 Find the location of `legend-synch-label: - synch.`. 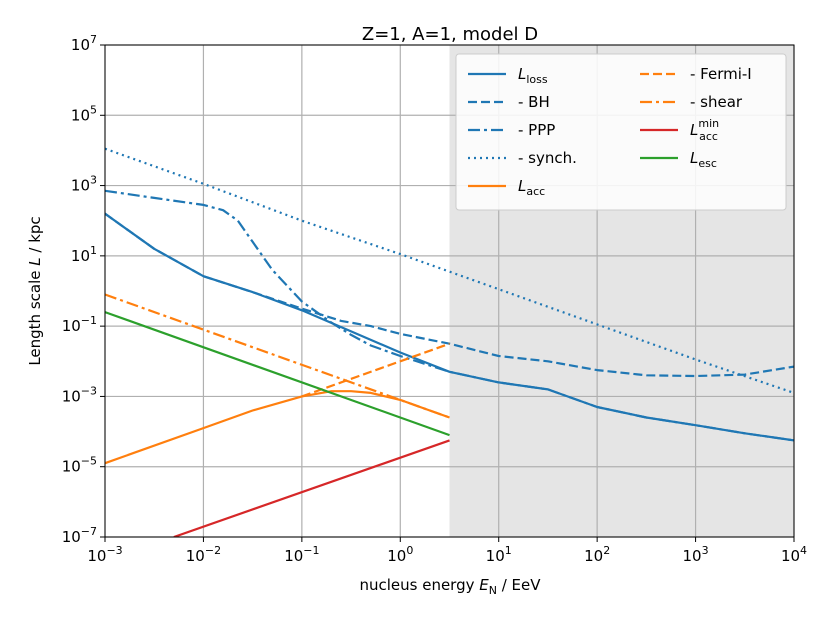

legend-synch-label: - synch. is located at coordinates (547, 158).